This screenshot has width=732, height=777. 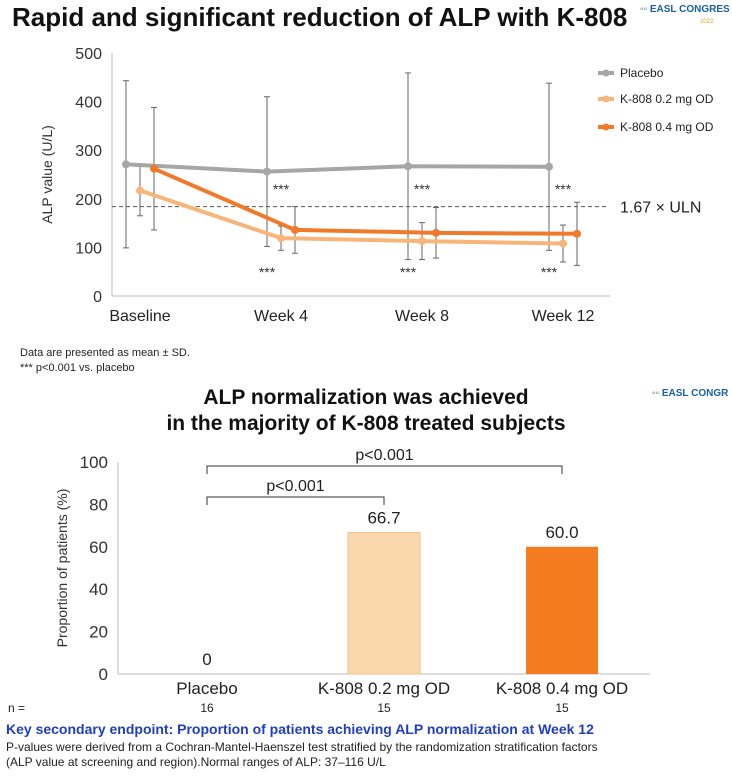 I want to click on legend-label: Placebo, so click(x=642, y=73).